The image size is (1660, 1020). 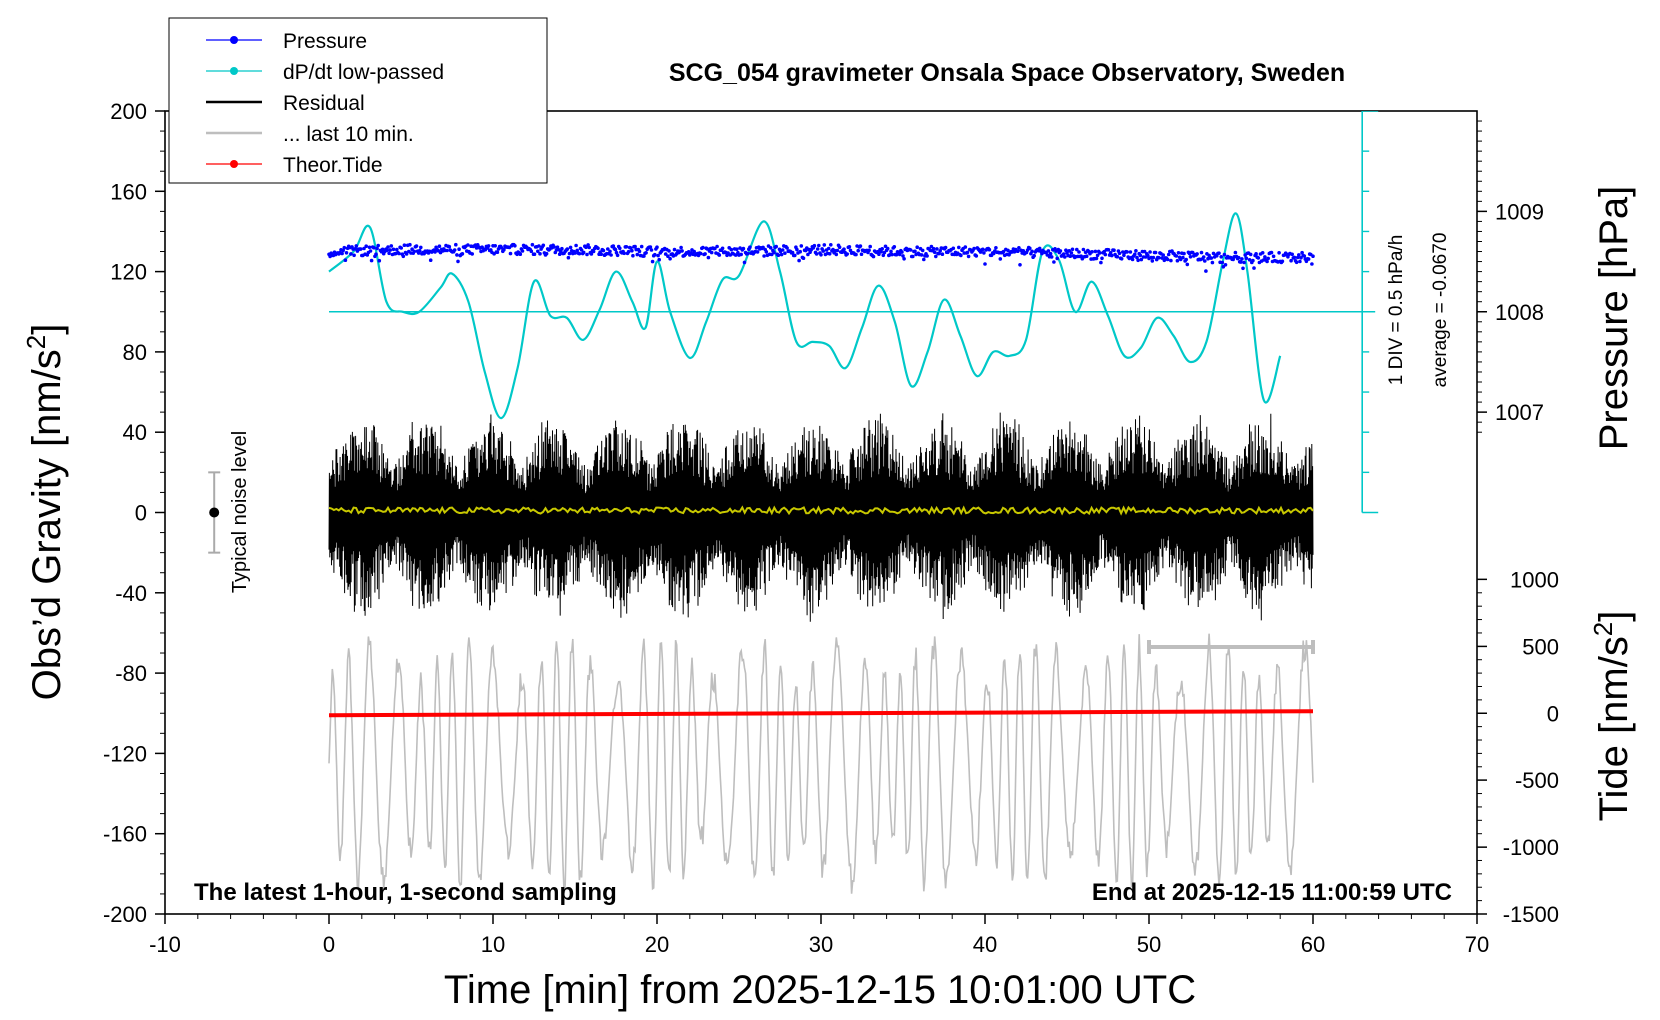 I want to click on series-theor-tide-line, so click(x=821, y=713).